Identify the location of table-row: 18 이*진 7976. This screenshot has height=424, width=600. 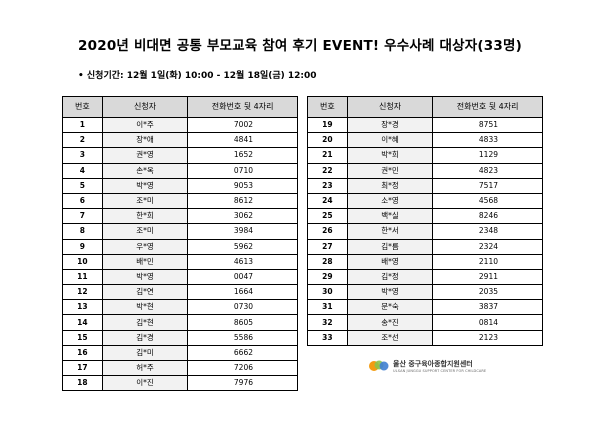
(180, 383).